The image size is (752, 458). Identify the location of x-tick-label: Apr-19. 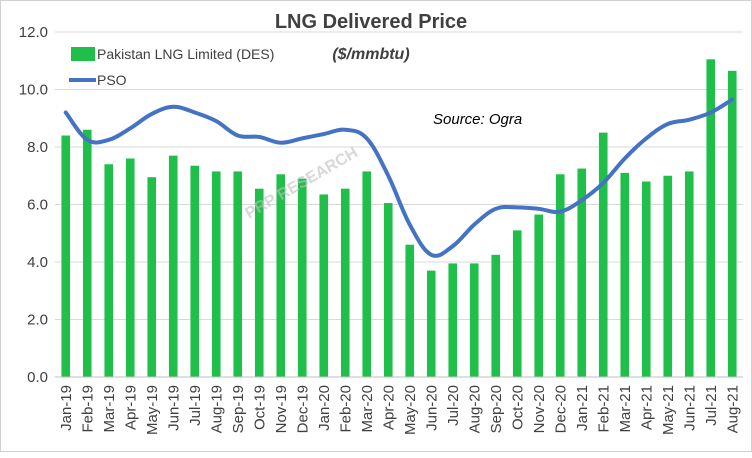
(130, 407).